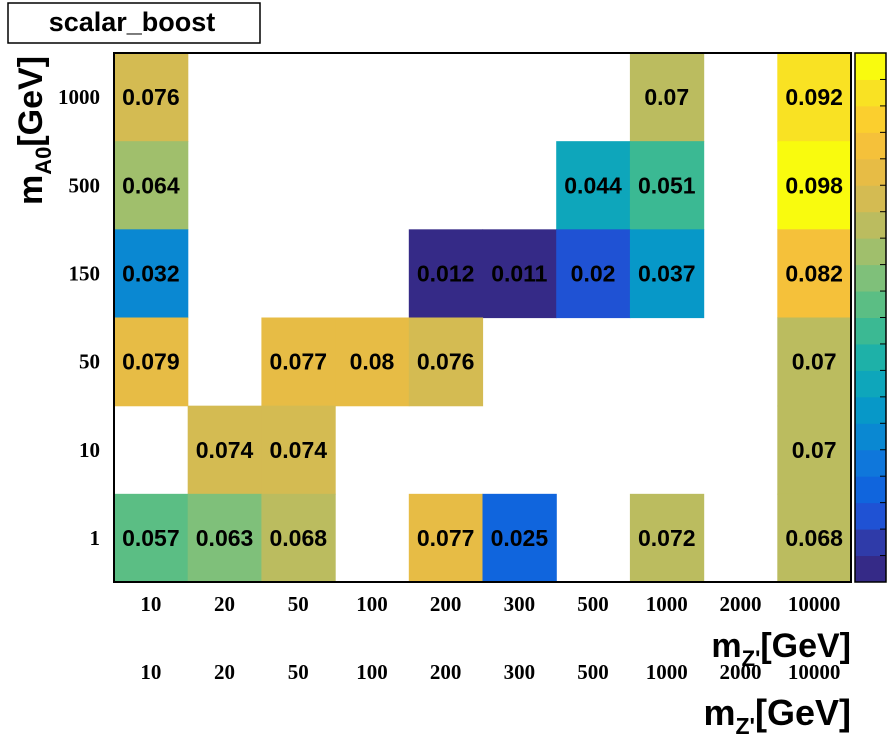 The height and width of the screenshot is (742, 887). I want to click on cell-value-label: 0.068, so click(298, 538).